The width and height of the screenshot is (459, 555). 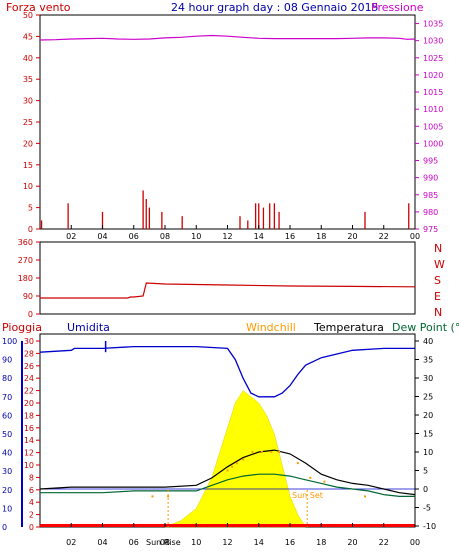 I want to click on rain-tick-label: 28, so click(x=29, y=353).